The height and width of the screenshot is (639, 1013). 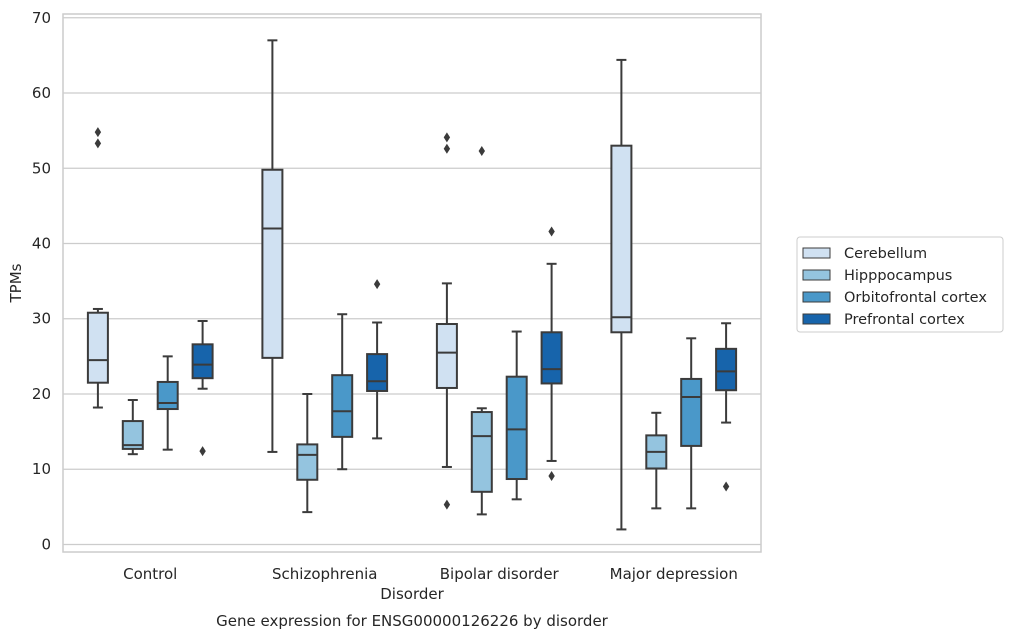 I want to click on x-tick-label: Schizophrenia, so click(x=324, y=574).